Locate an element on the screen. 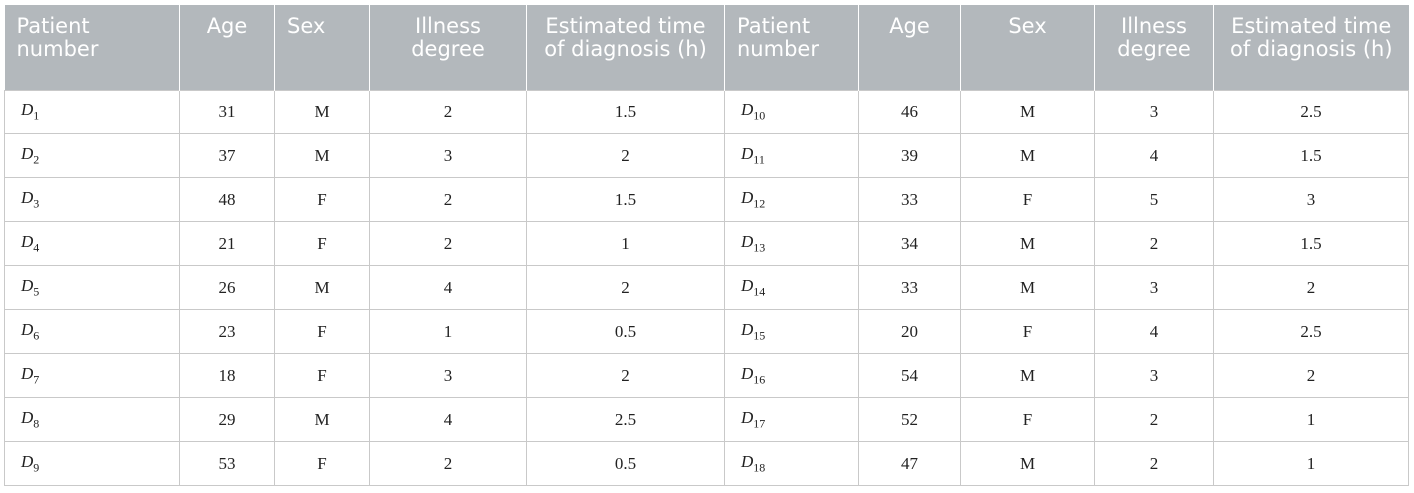 Image resolution: width=1414 pixels, height=493 pixels. time-cell: 0.5 is located at coordinates (625, 463).